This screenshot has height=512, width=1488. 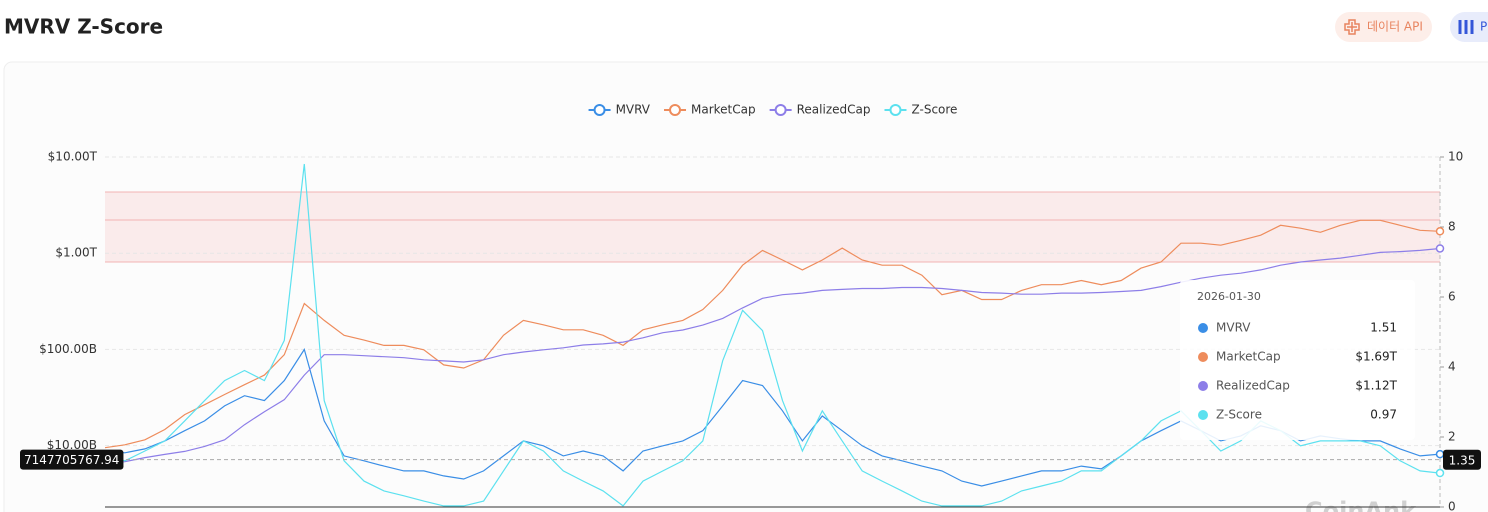 What do you see at coordinates (1383, 415) in the screenshot?
I see `tooltip-value: 0.97` at bounding box center [1383, 415].